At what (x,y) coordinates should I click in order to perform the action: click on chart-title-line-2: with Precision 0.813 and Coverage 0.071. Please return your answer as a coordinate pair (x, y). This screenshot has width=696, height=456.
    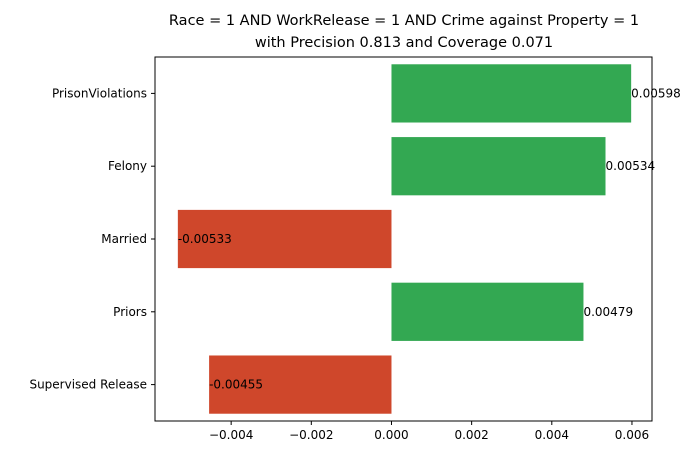
    Looking at the image, I should click on (404, 43).